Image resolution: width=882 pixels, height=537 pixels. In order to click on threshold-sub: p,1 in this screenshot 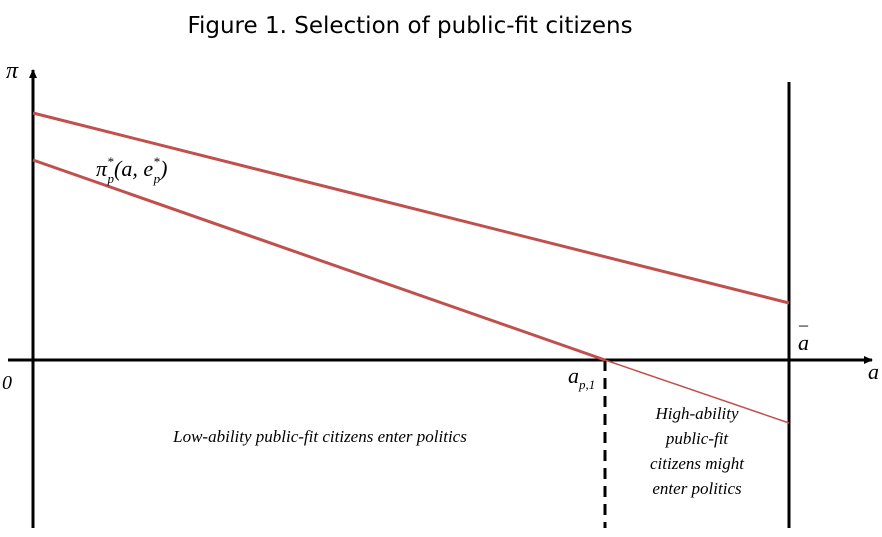, I will do `click(586, 384)`.